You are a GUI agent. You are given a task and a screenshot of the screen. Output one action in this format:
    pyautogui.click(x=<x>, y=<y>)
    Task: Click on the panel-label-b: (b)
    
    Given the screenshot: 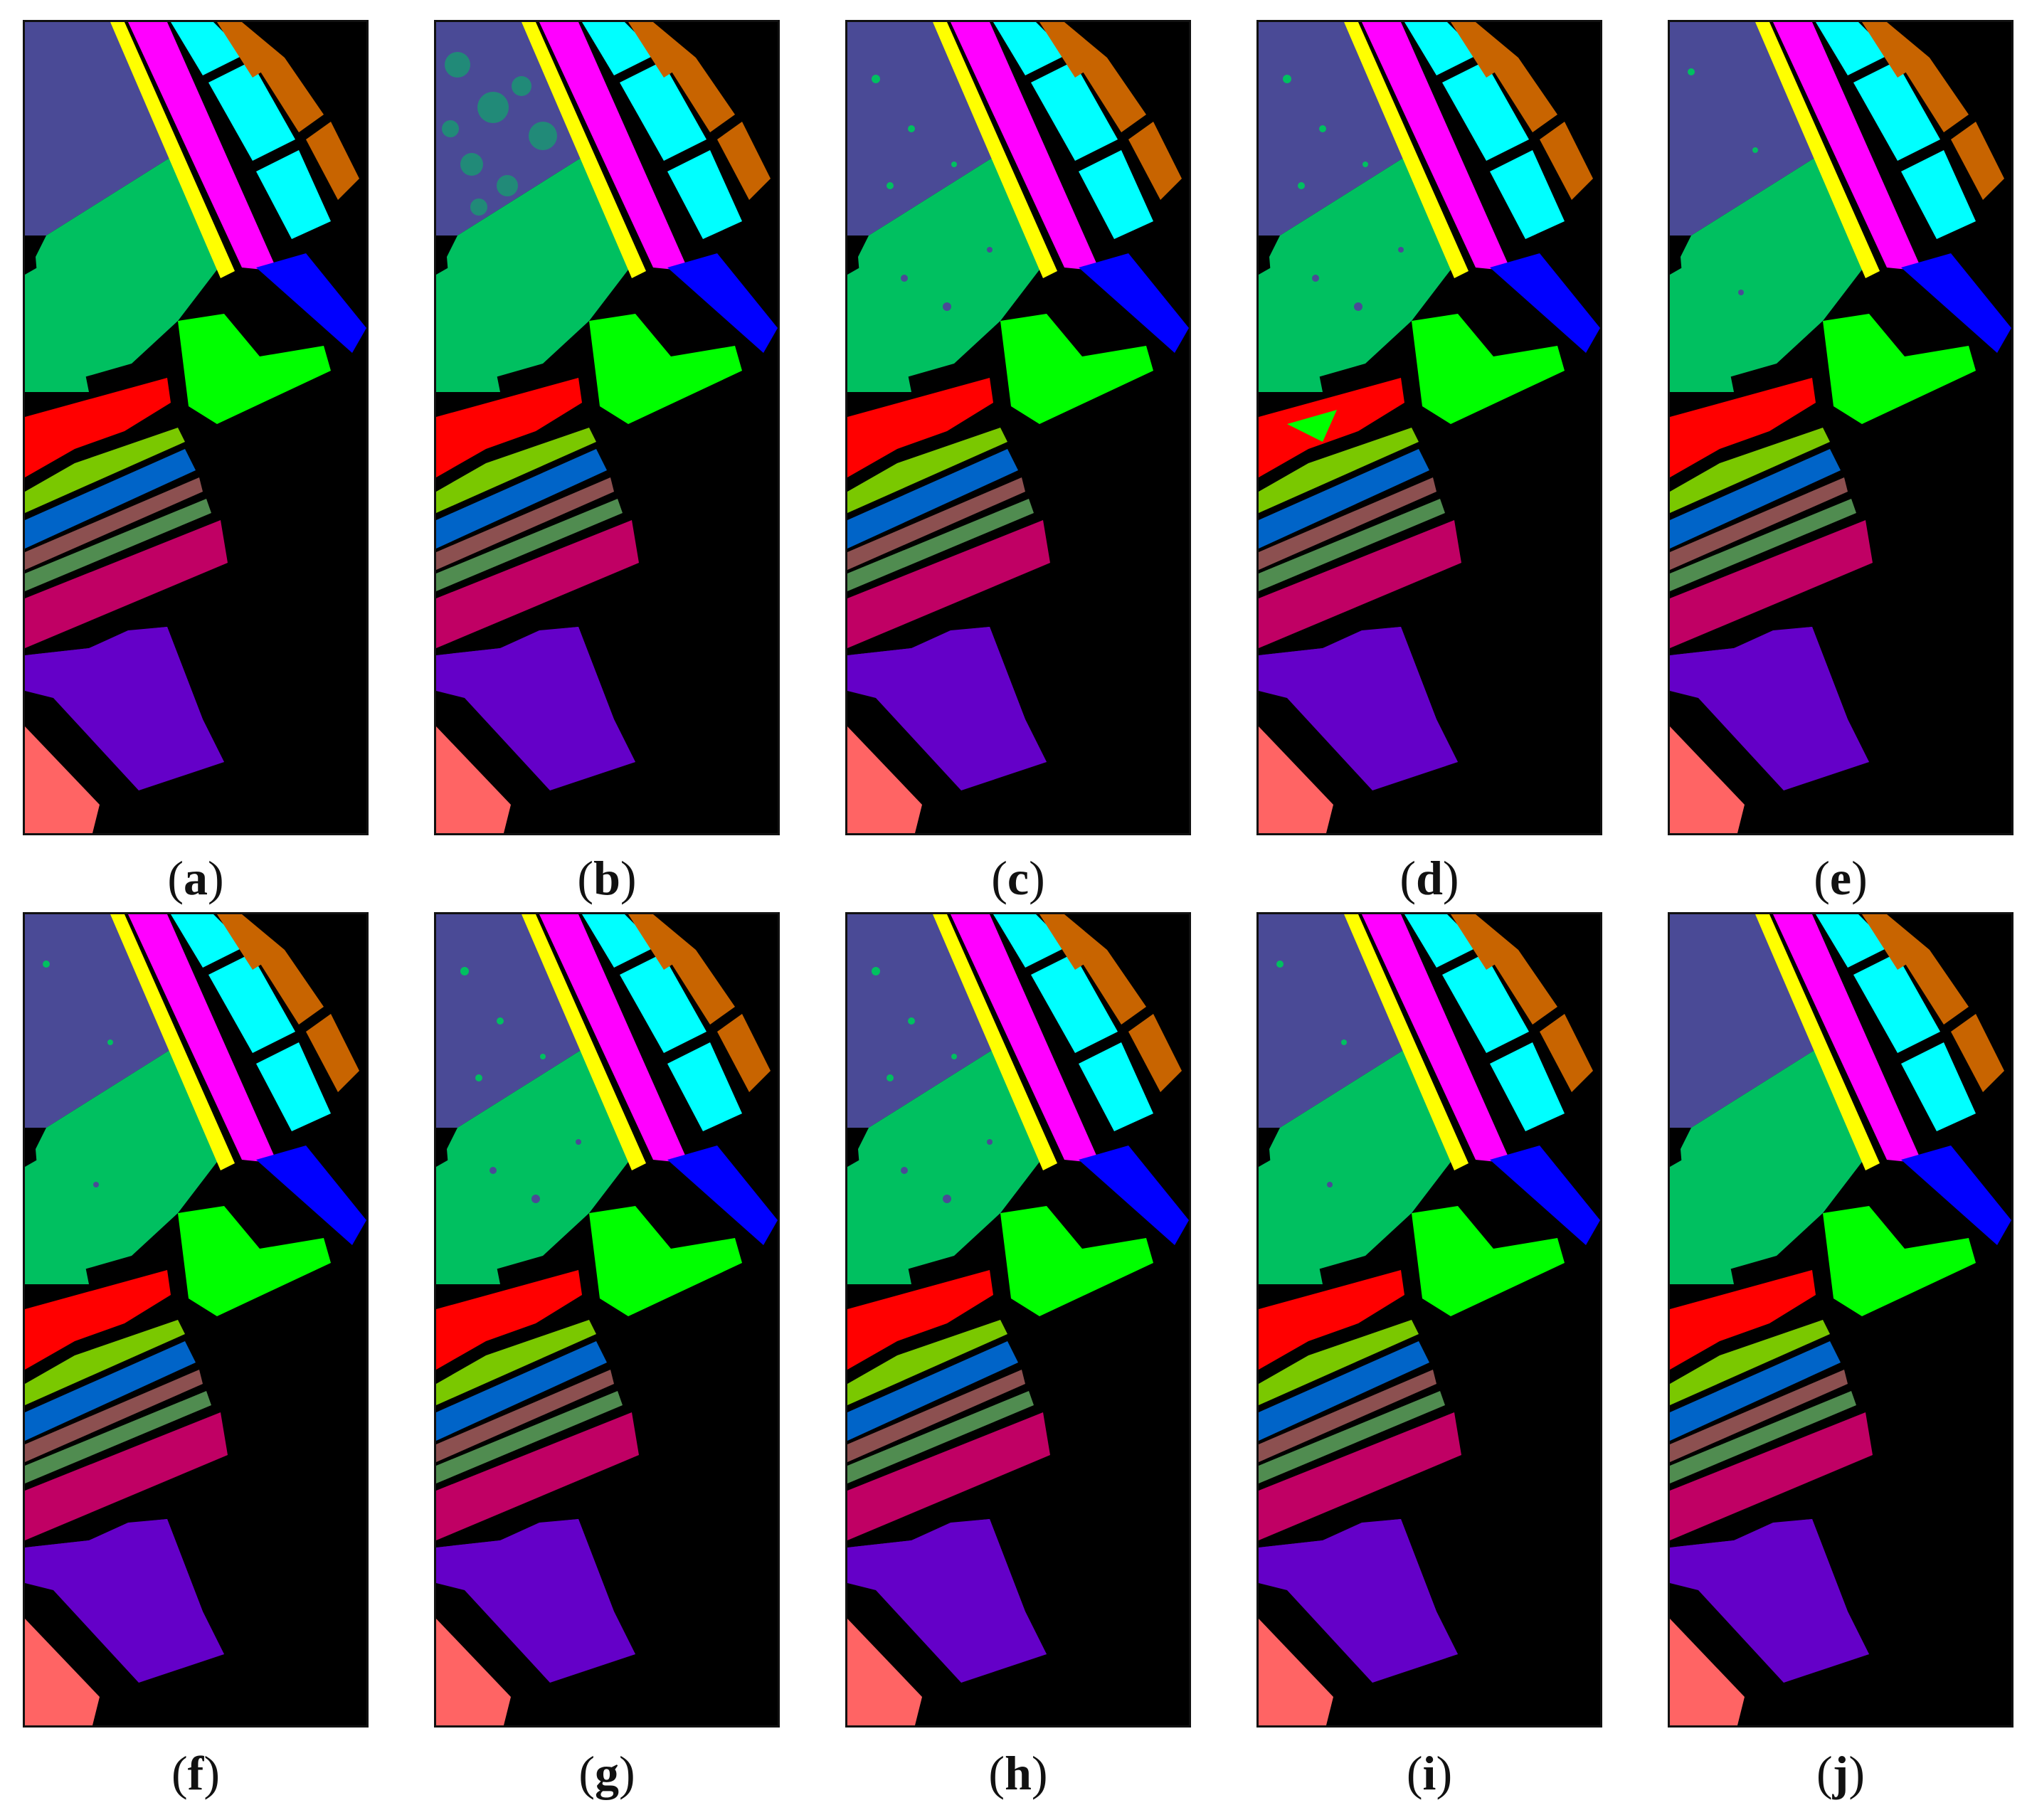 What is the action you would take?
    pyautogui.click(x=607, y=878)
    